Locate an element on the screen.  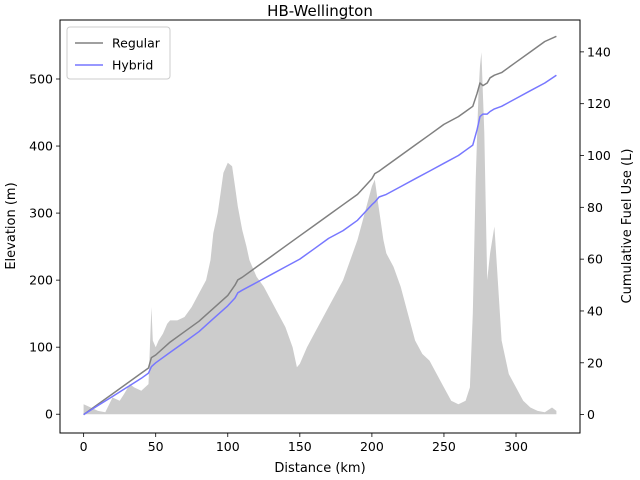
y-tick-label: 100 is located at coordinates (41, 347).